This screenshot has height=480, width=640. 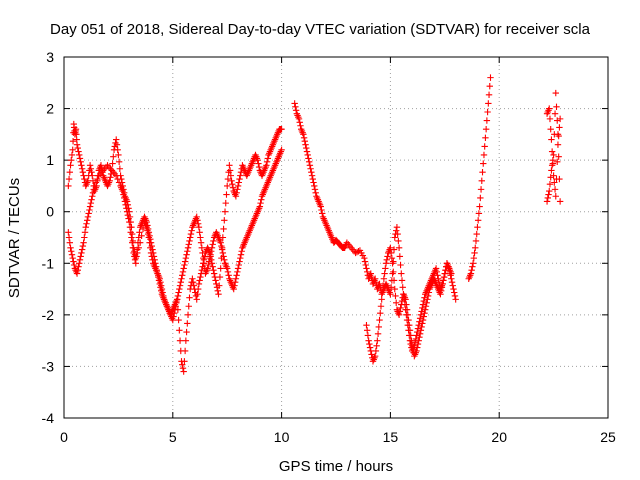 I want to click on y-tick-label: 1, so click(x=50, y=160).